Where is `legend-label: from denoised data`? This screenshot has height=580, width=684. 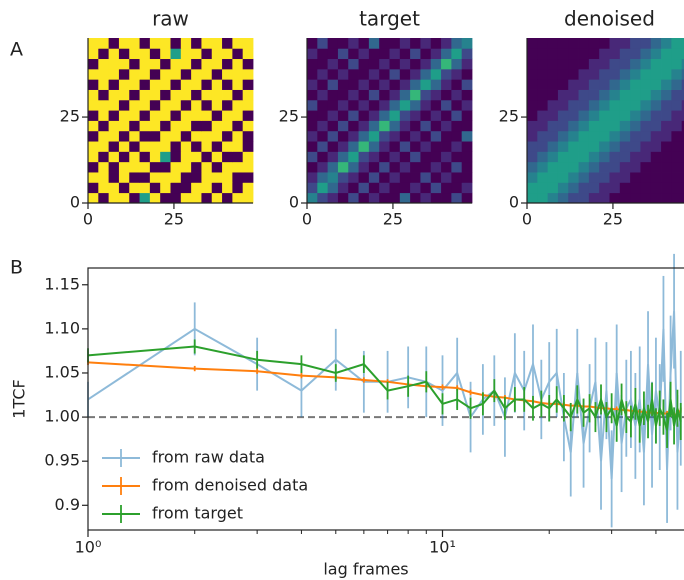 legend-label: from denoised data is located at coordinates (230, 485).